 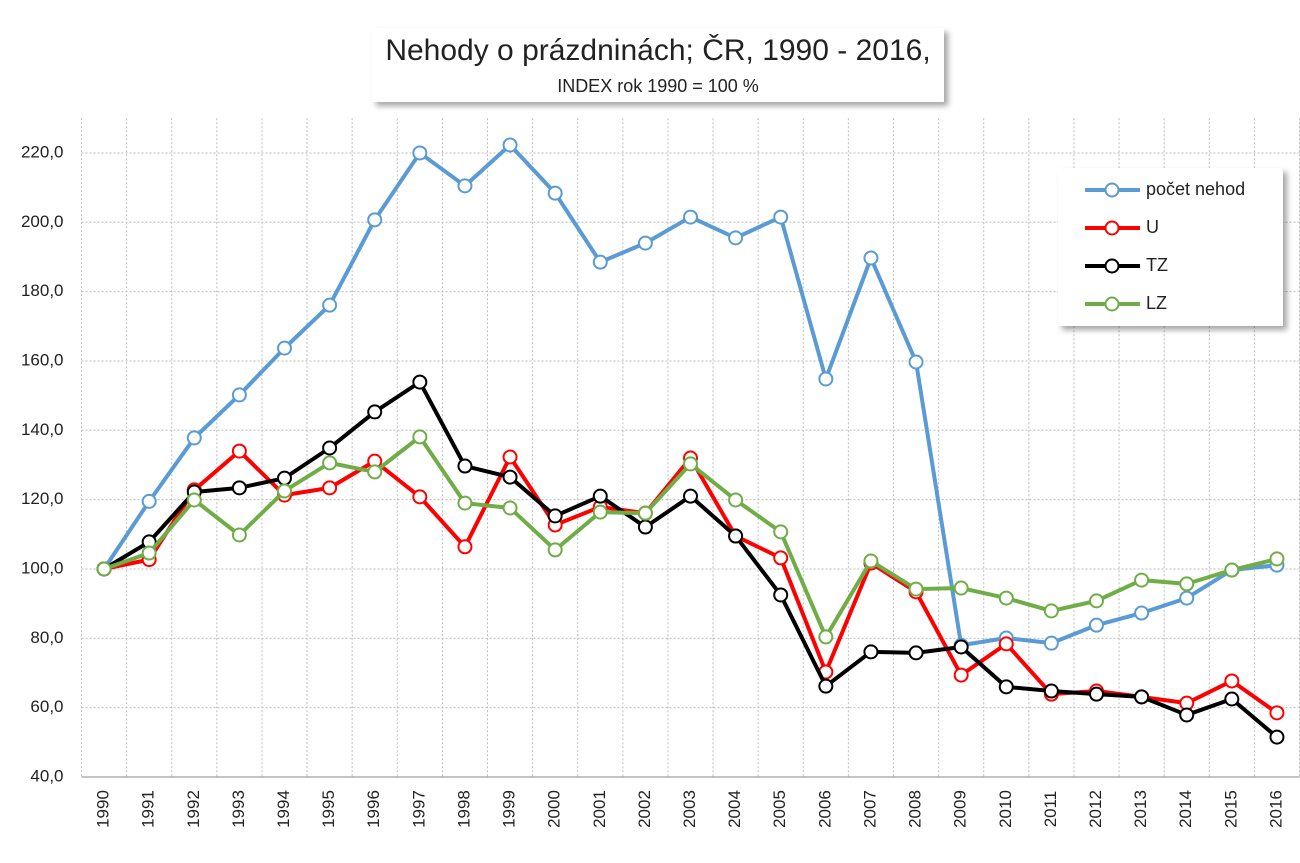 I want to click on x-tick-label: 1993, so click(x=238, y=809).